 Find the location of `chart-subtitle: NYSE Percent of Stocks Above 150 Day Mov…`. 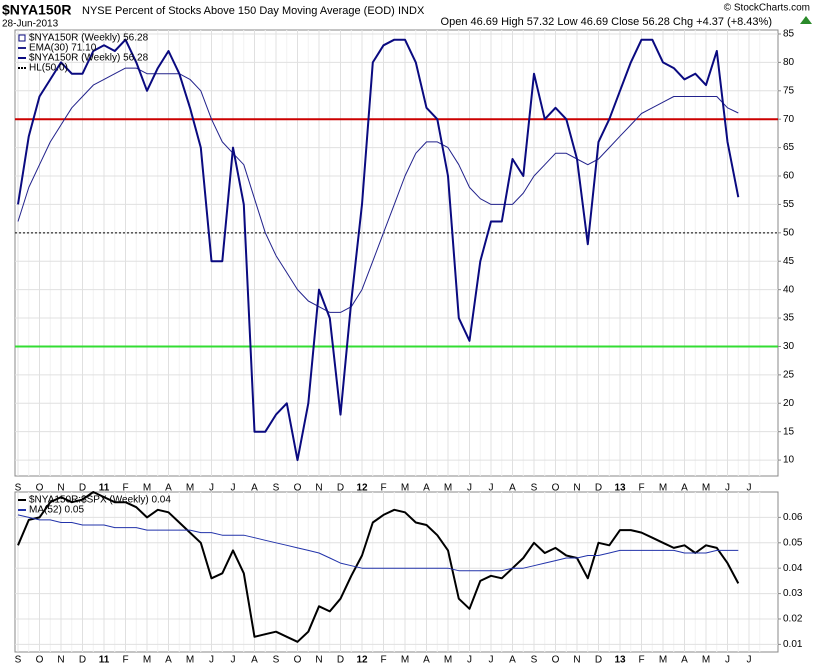

chart-subtitle: NYSE Percent of Stocks Above 150 Day Mov… is located at coordinates (238, 11).